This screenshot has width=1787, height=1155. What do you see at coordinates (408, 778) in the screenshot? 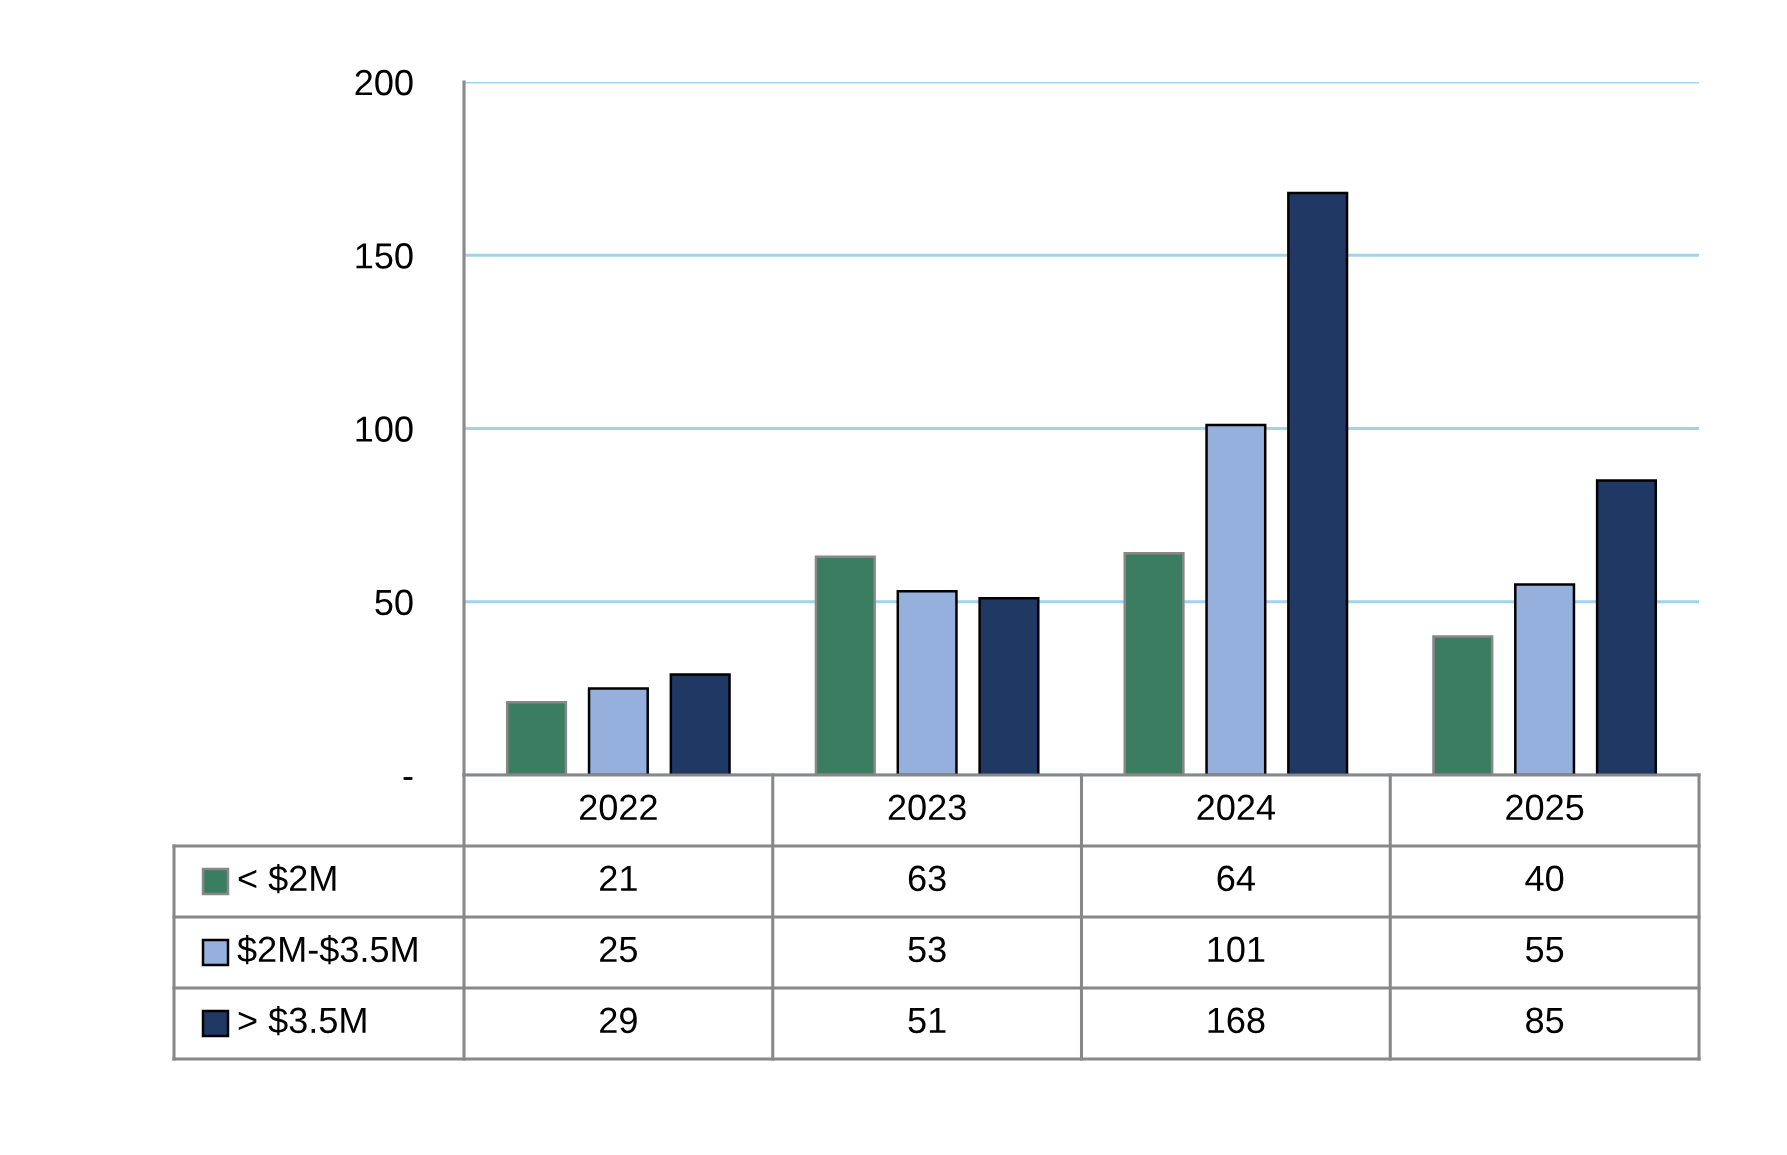
I see `y-tick-label: -` at bounding box center [408, 778].